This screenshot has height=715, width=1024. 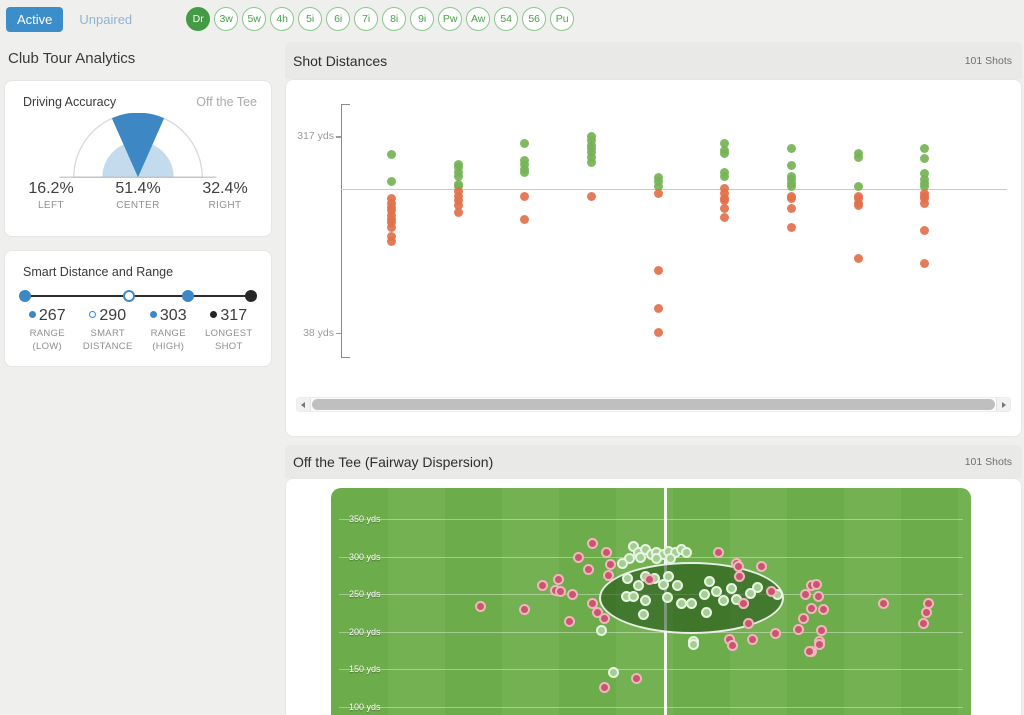 I want to click on shot-distances-header: Shot Distances 101 Shots, so click(x=653, y=60).